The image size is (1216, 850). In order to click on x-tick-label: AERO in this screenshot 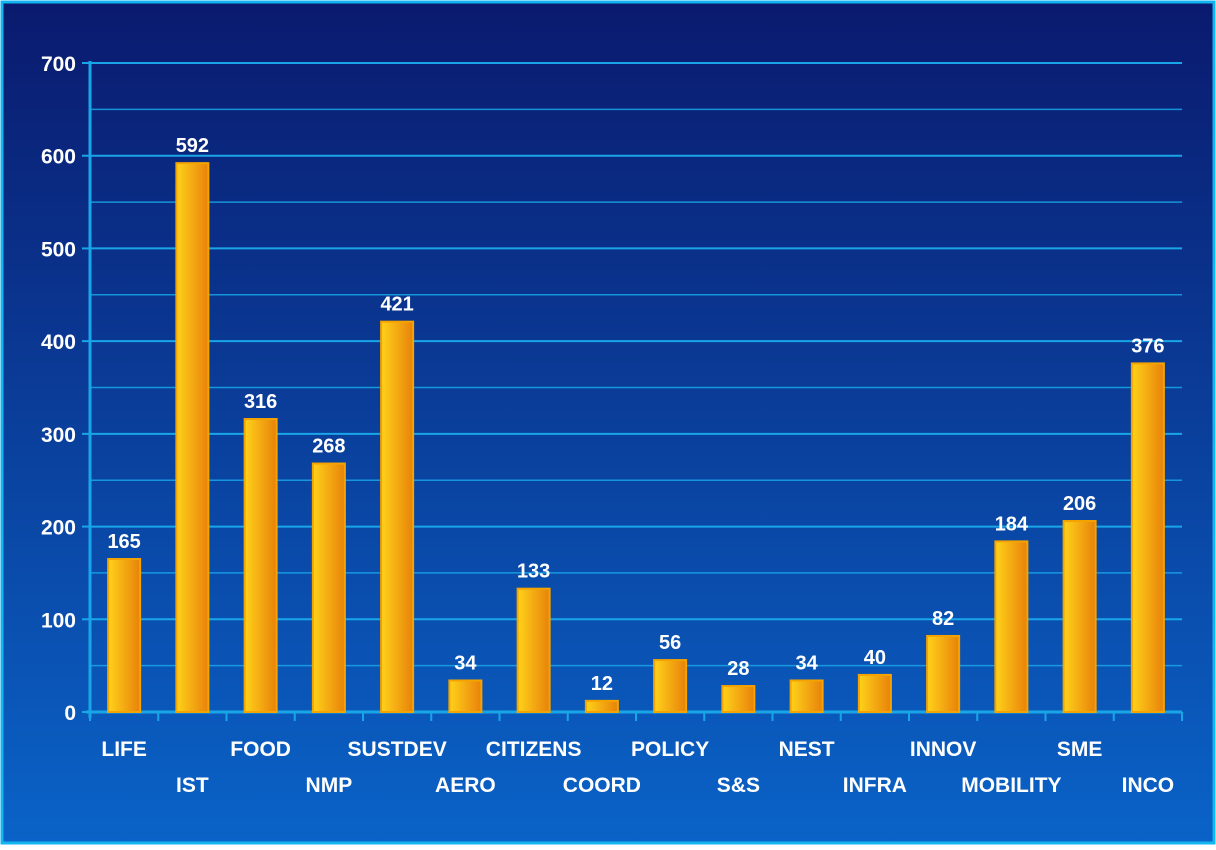, I will do `click(465, 785)`.